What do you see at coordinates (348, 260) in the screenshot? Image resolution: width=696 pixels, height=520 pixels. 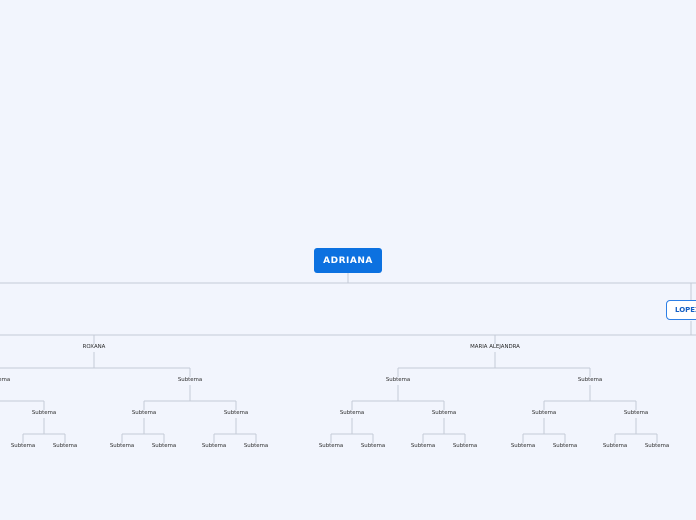 I see `central-topic: ADRIANA` at bounding box center [348, 260].